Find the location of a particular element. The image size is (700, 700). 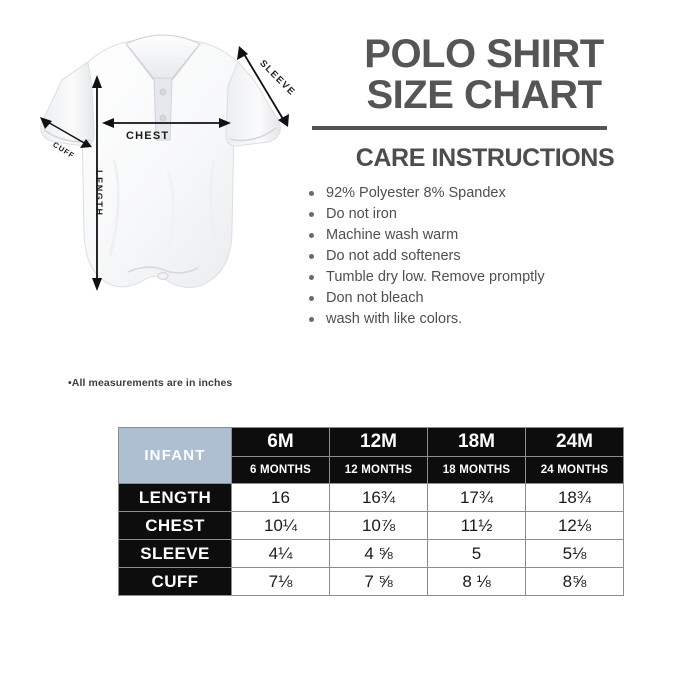

cell-length-6m: 16 is located at coordinates (280, 497).